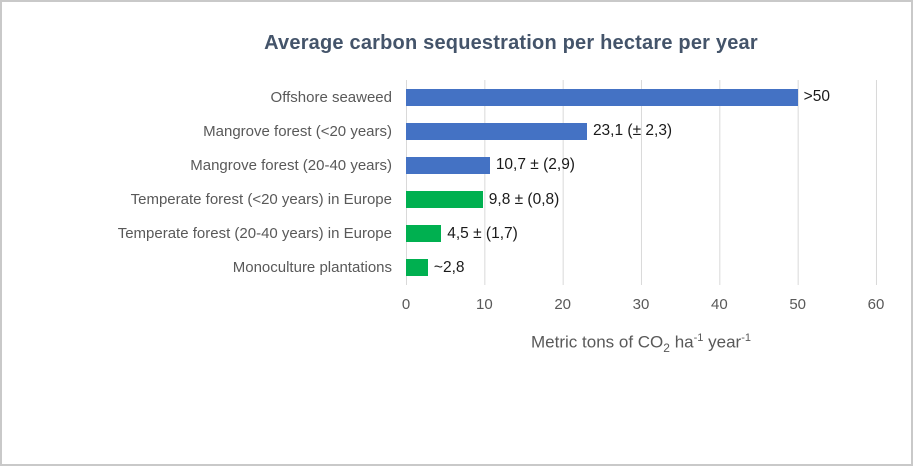 This screenshot has width=913, height=466. I want to click on category-label-mangrove-old: Mangrove forest (20-40 years), so click(291, 165).